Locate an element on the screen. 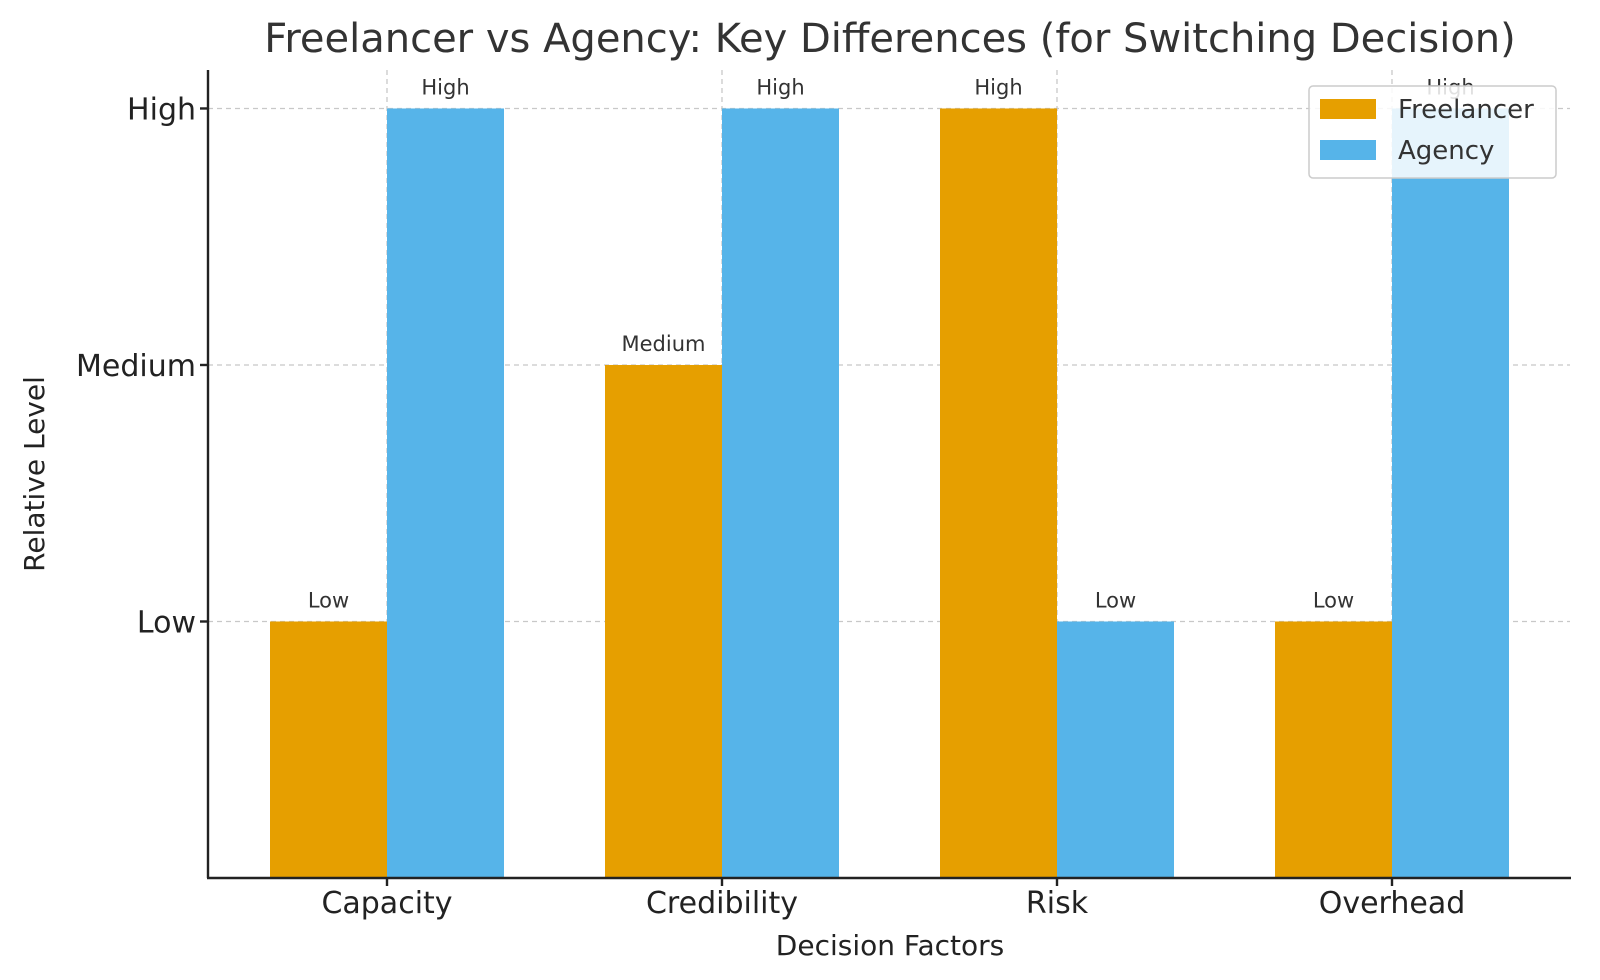  data-label-freelancer-risk: High is located at coordinates (998, 87).